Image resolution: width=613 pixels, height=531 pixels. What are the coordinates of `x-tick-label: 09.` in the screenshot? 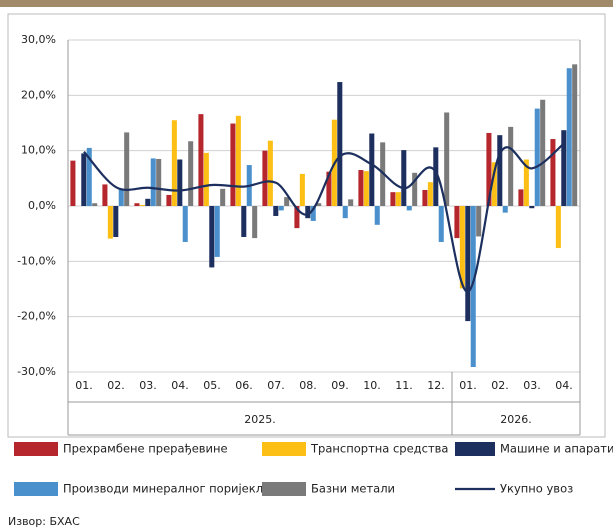 It's located at (340, 385).